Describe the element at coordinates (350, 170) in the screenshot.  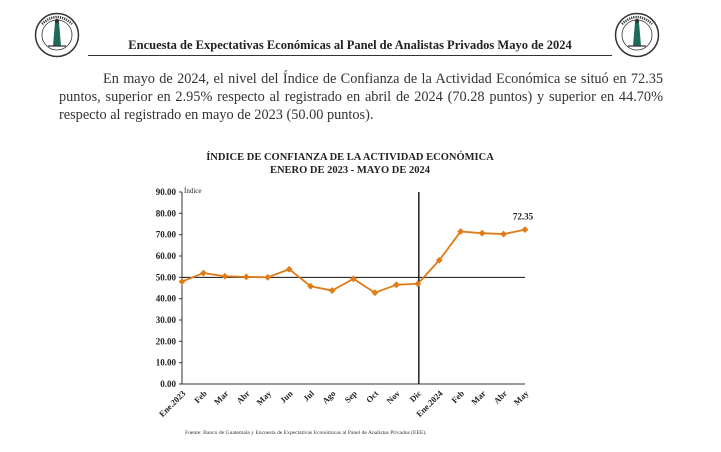
I see `chart-title-line2: ENERO DE 2023 - MAYO DE 2024` at that location.